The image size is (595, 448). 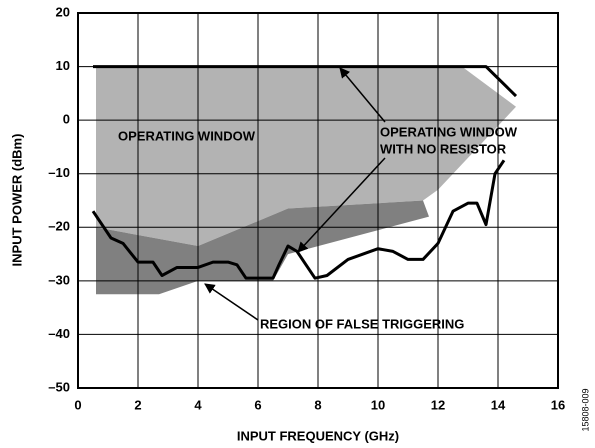 I want to click on y-tick-label: –20, so click(x=59, y=226).